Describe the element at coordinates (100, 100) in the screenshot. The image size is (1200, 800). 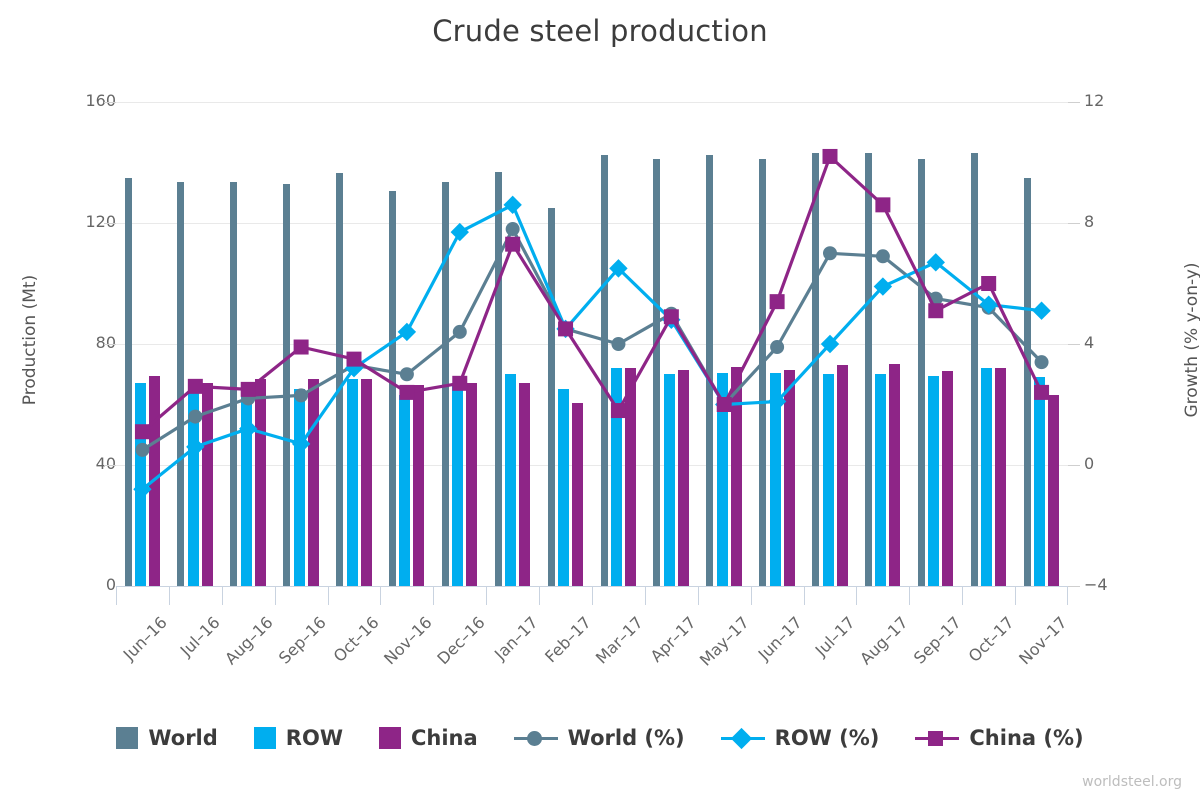
I see `y-axis-left-tick-label: 160` at that location.